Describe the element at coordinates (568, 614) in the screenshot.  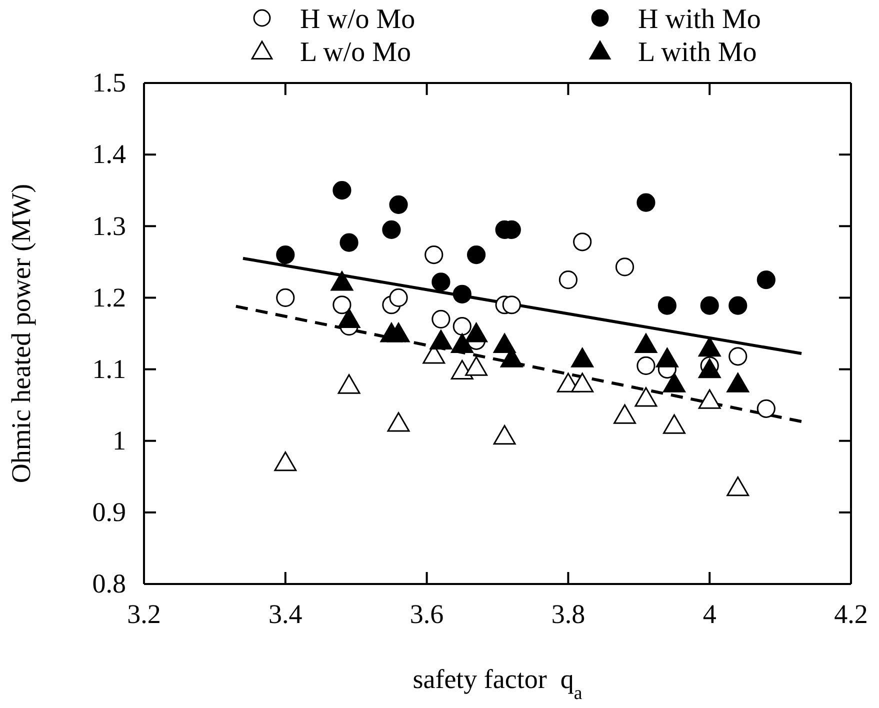
I see `x-tick-label: 3.8` at that location.